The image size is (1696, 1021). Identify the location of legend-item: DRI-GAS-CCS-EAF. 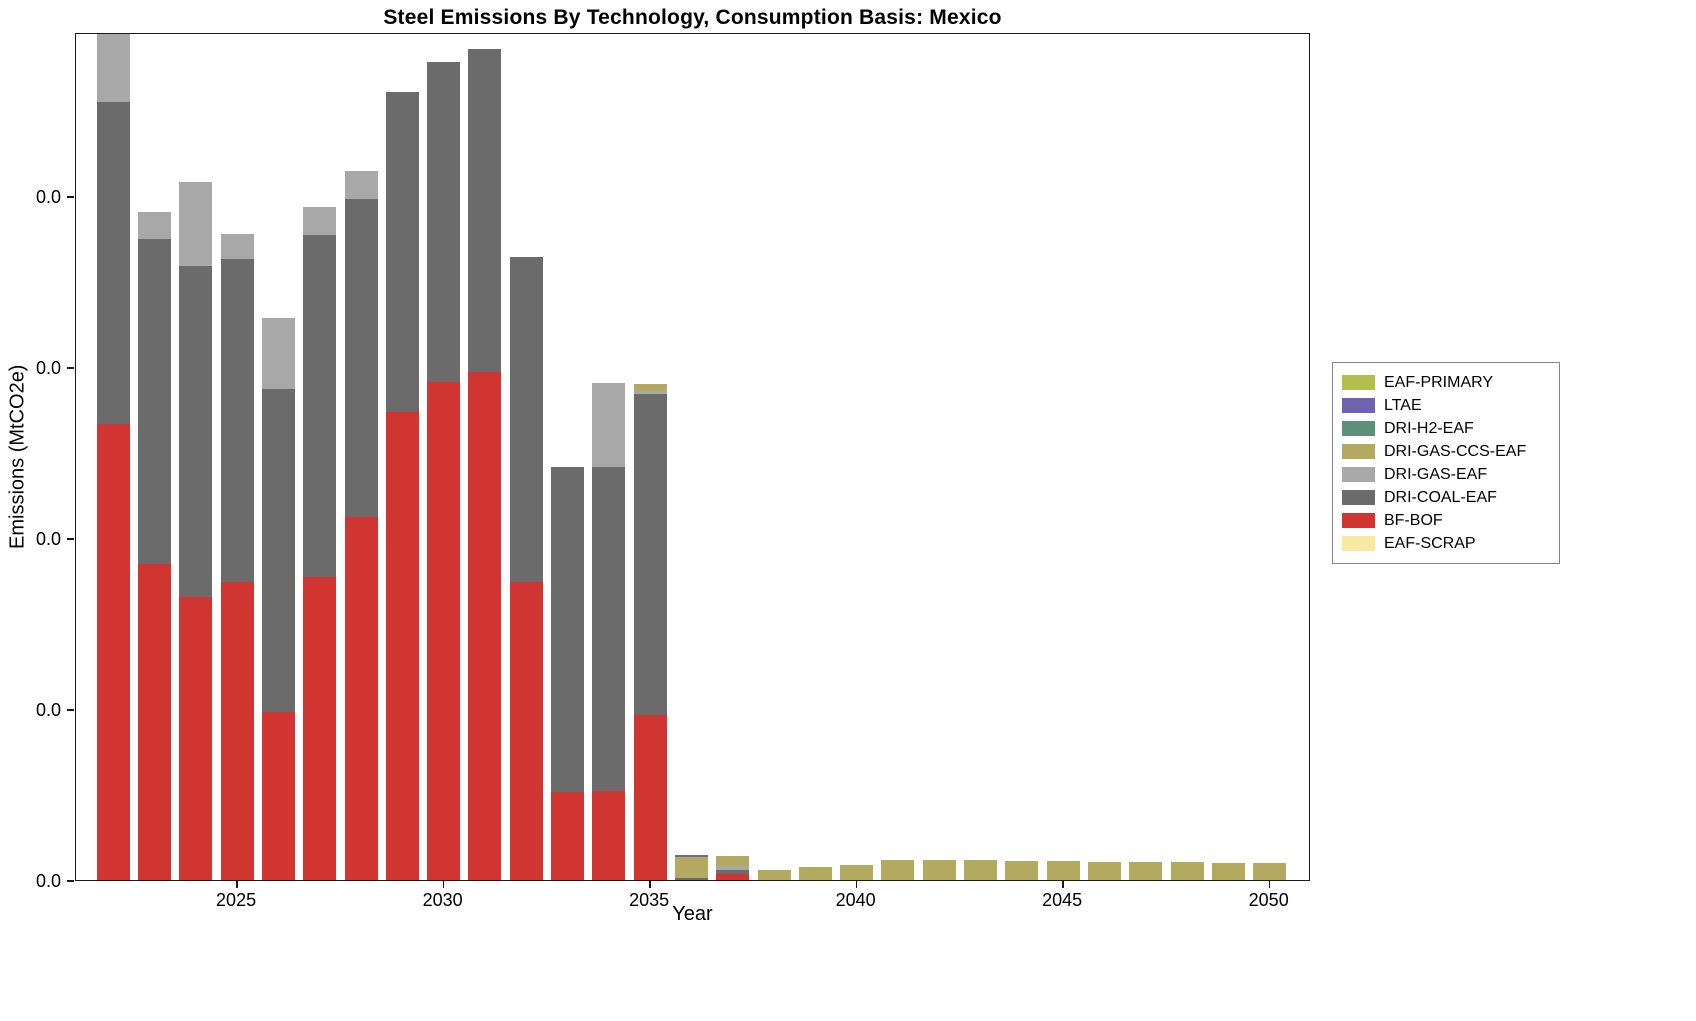
(1447, 451).